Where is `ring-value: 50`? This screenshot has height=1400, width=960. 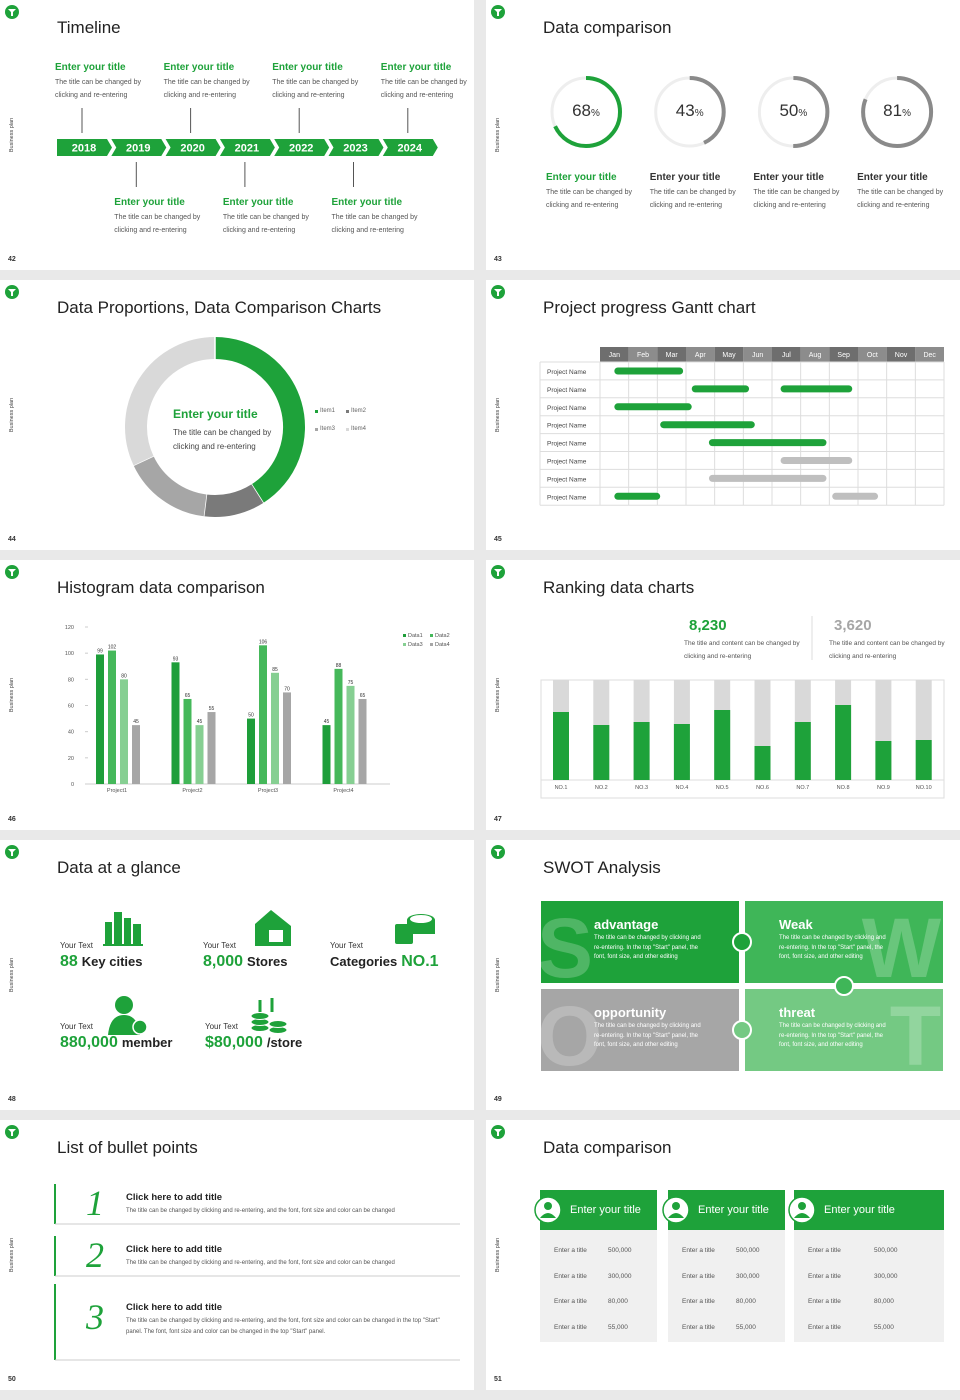
ring-value: 50 is located at coordinates (789, 110).